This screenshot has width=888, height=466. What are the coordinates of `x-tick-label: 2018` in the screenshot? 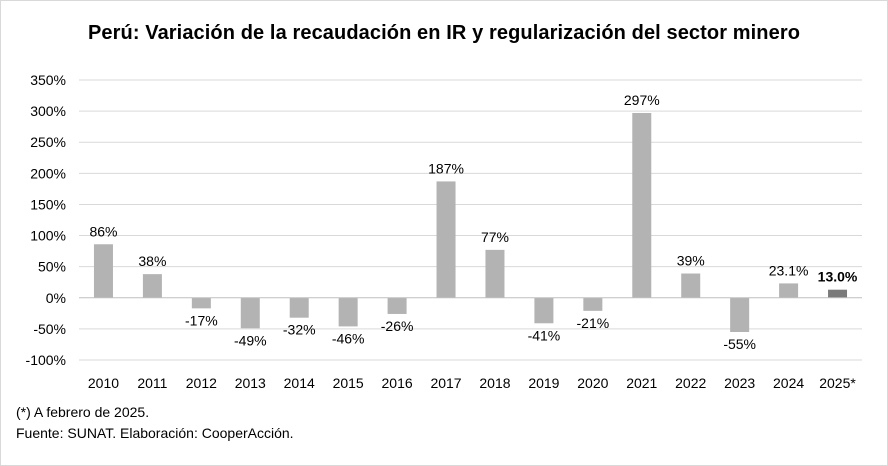 It's located at (494, 383).